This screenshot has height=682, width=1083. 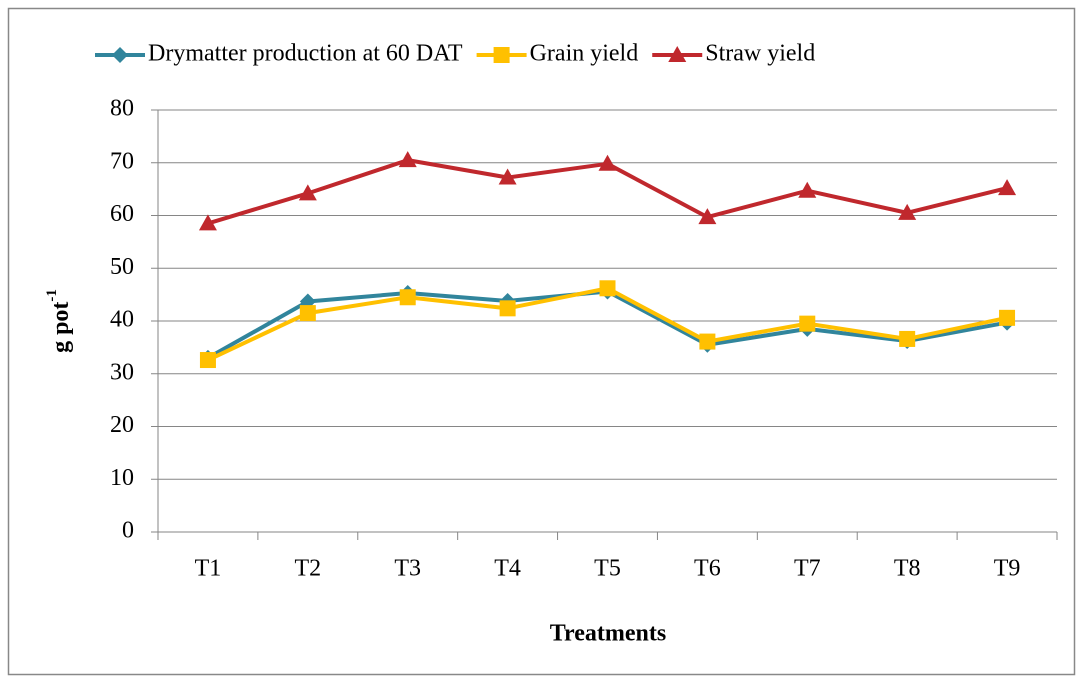 I want to click on y-tick-label: 0, so click(x=128, y=531).